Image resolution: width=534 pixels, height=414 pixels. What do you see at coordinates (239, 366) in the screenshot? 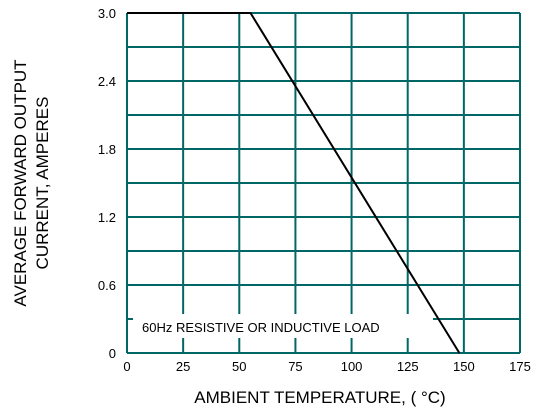
I see `x-tick-label: 50` at bounding box center [239, 366].